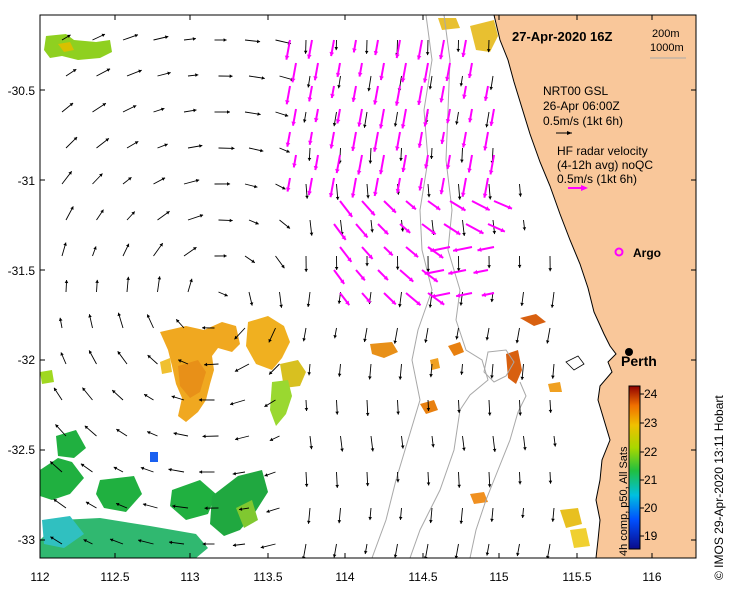 Image resolution: width=739 pixels, height=592 pixels. Describe the element at coordinates (597, 179) in the screenshot. I see `hf-legend-line3: 0.5m/s (1kt 6h)` at that location.